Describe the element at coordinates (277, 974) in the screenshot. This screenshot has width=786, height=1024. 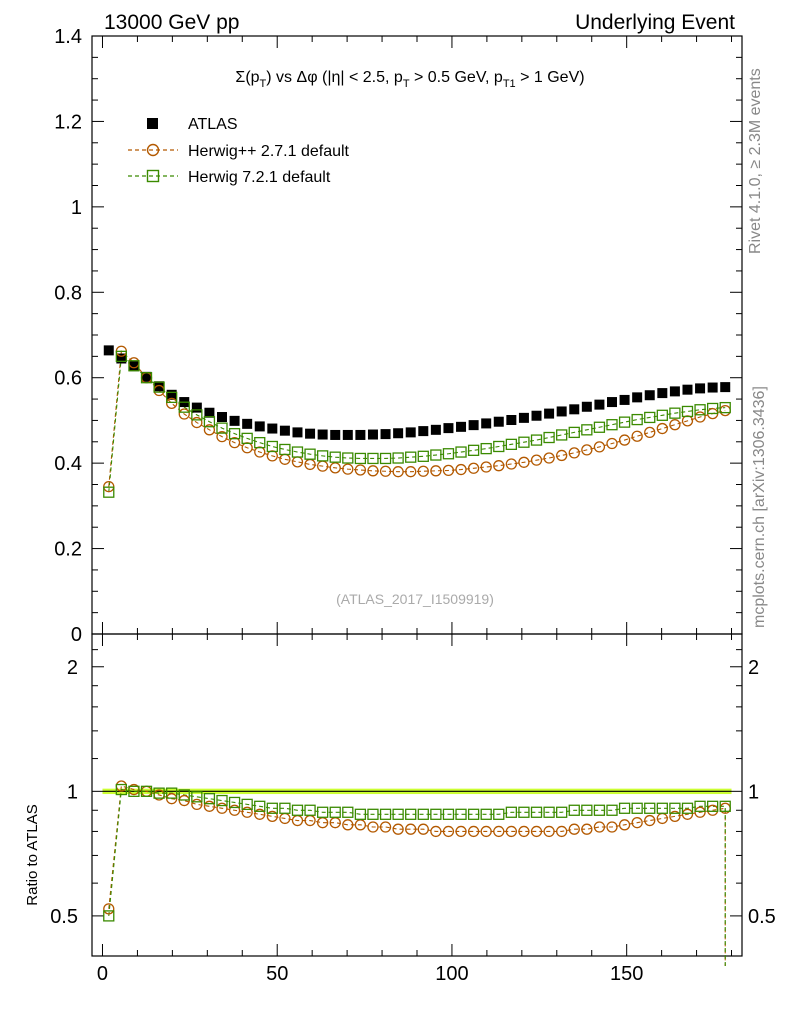
I see `x-tick-label: 50` at that location.